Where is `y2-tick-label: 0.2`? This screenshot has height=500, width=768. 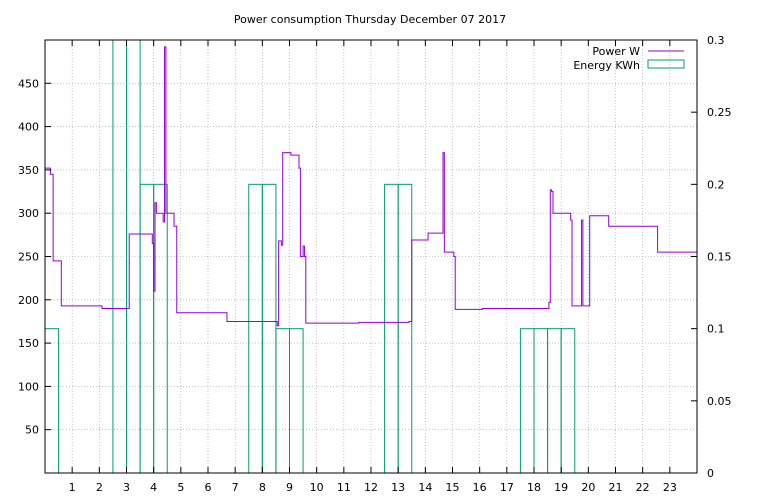 y2-tick-label: 0.2 is located at coordinates (716, 184).